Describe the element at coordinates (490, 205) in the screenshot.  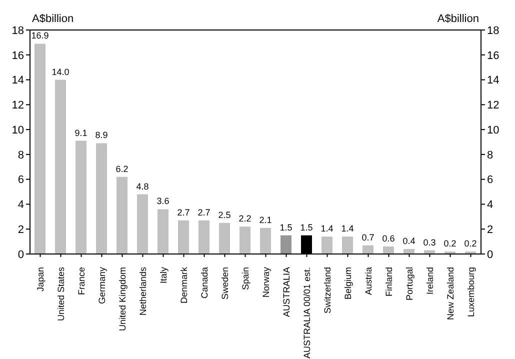
I see `y2-tick-label: 4` at that location.